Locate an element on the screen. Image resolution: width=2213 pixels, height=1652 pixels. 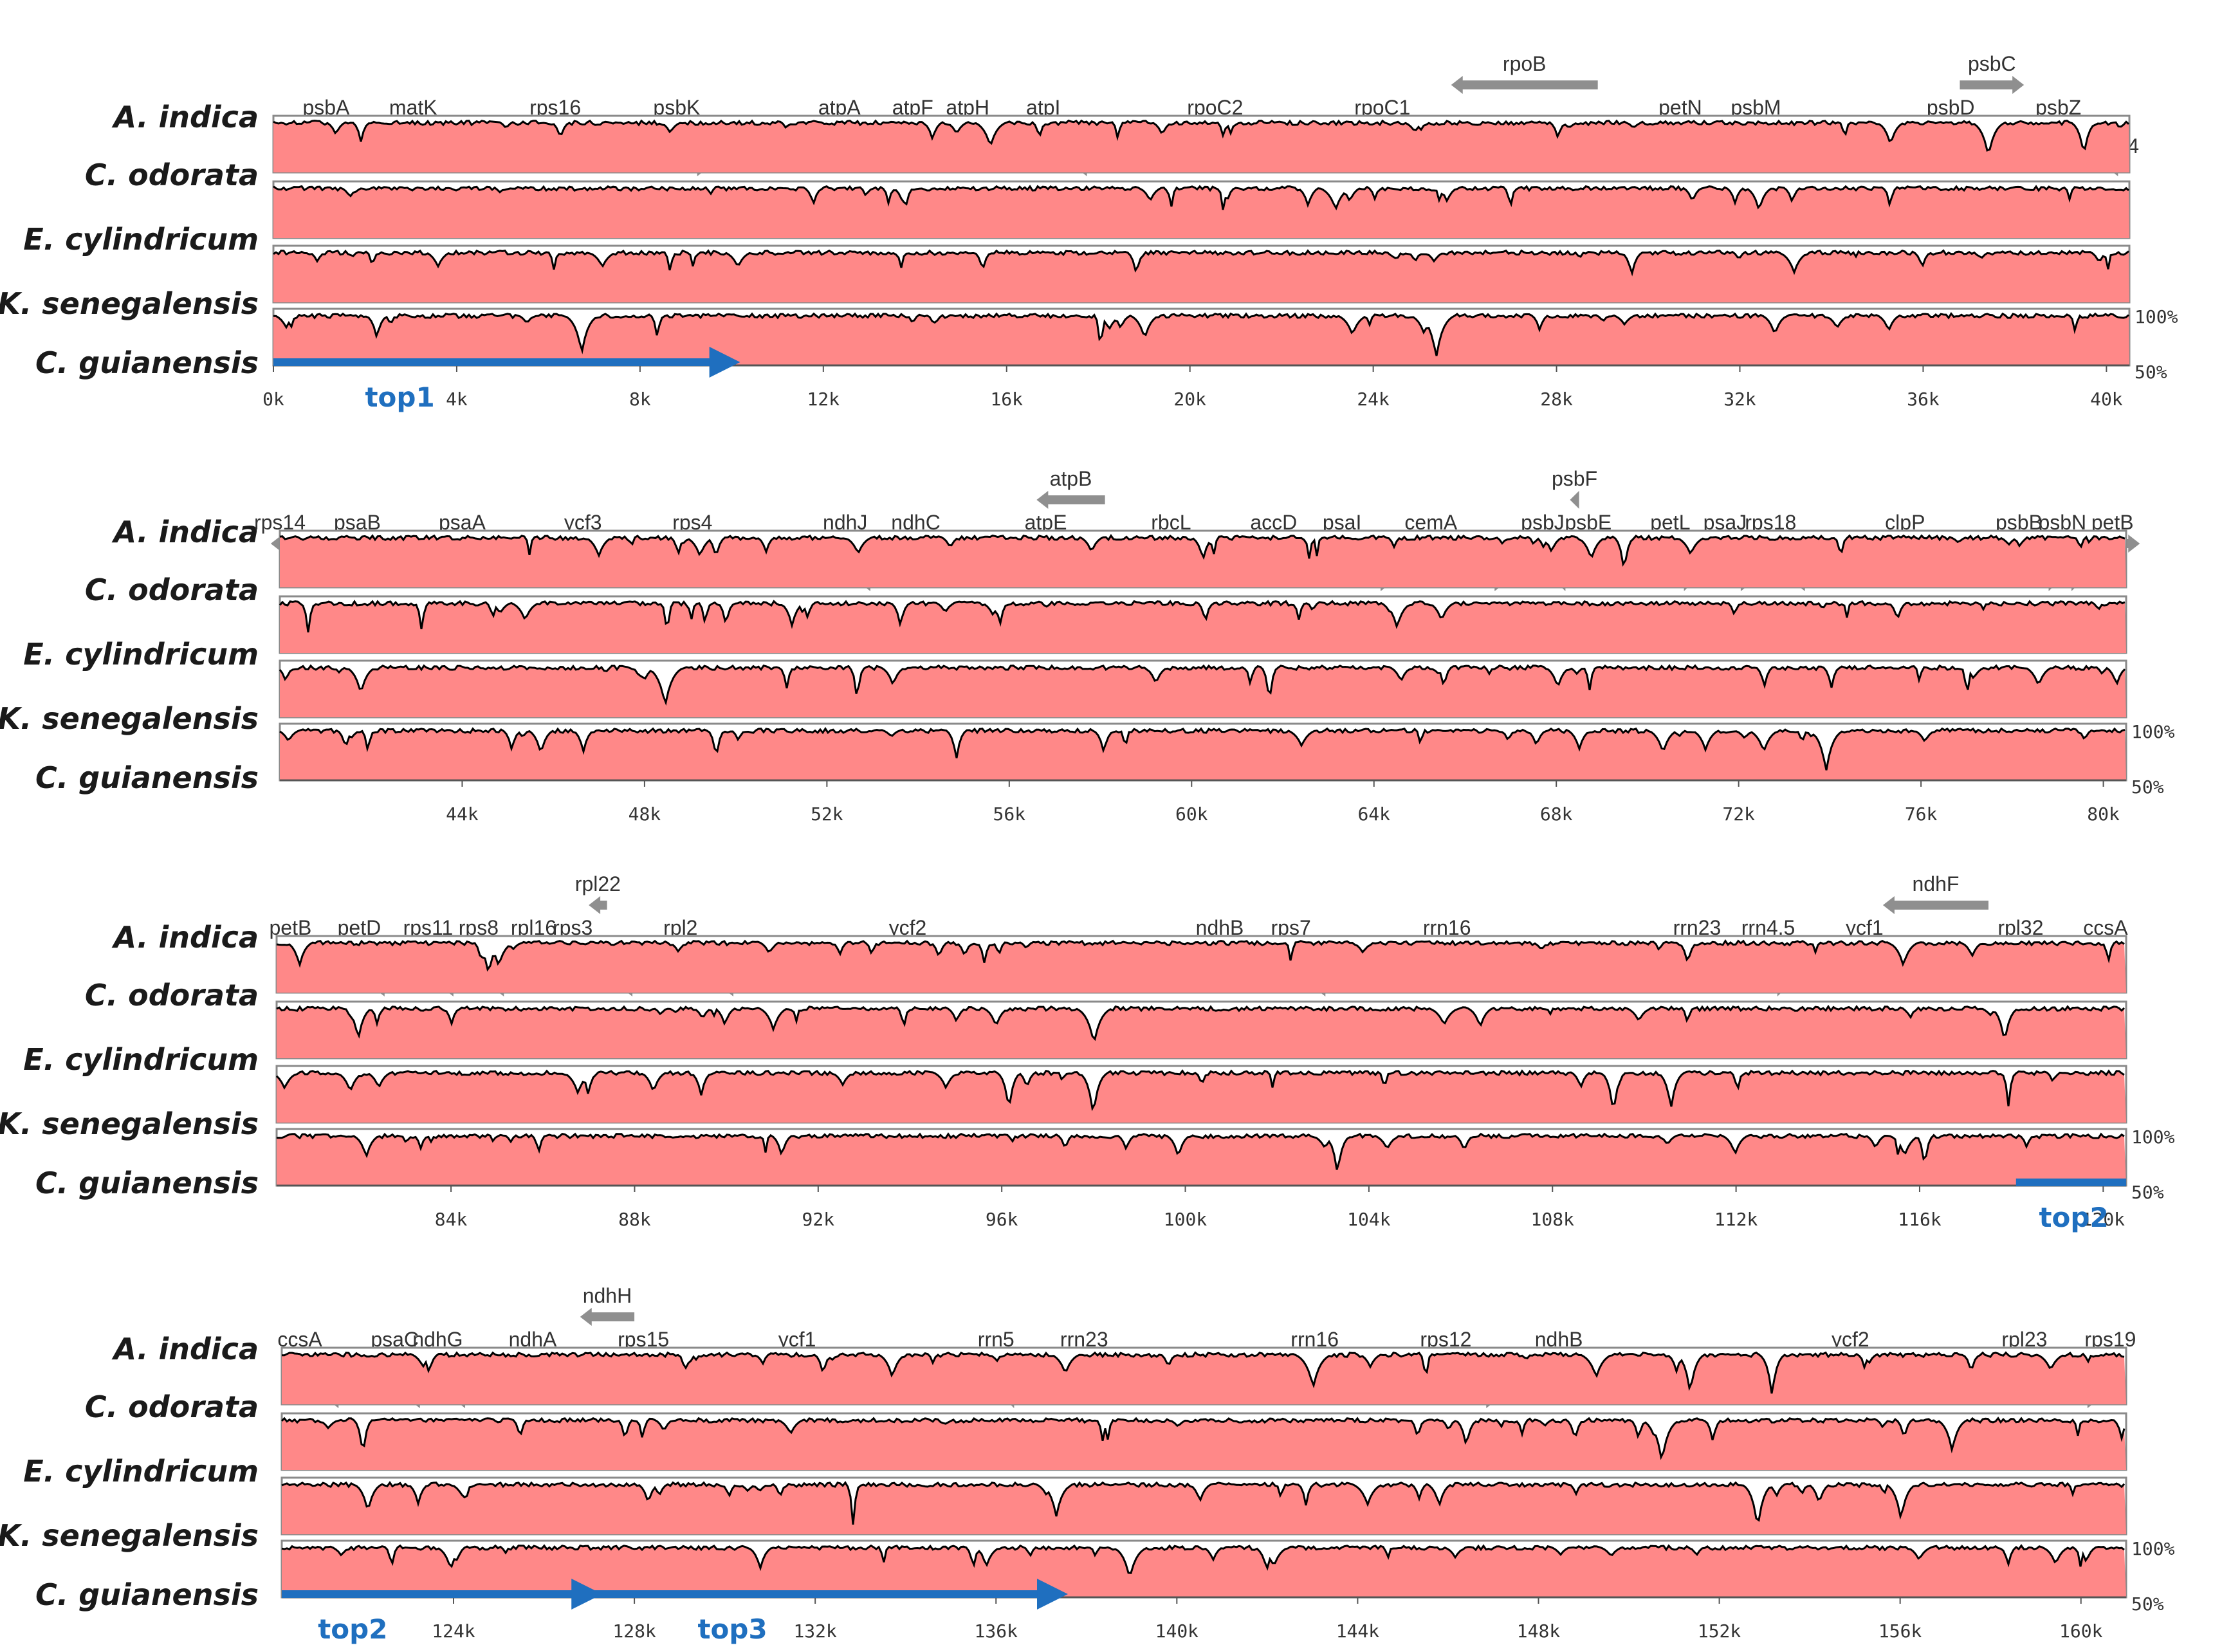
gene-label: ndhF is located at coordinates (1935, 884).